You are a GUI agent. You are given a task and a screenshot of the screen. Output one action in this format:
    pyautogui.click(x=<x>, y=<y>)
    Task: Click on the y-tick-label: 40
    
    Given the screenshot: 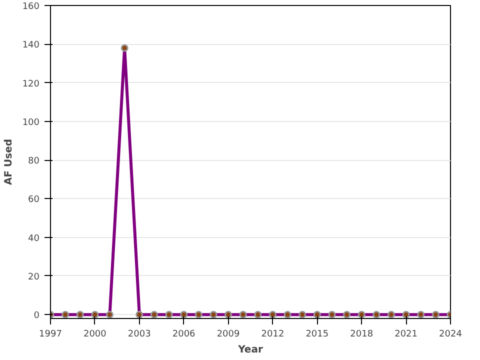 What is the action you would take?
    pyautogui.click(x=34, y=239)
    